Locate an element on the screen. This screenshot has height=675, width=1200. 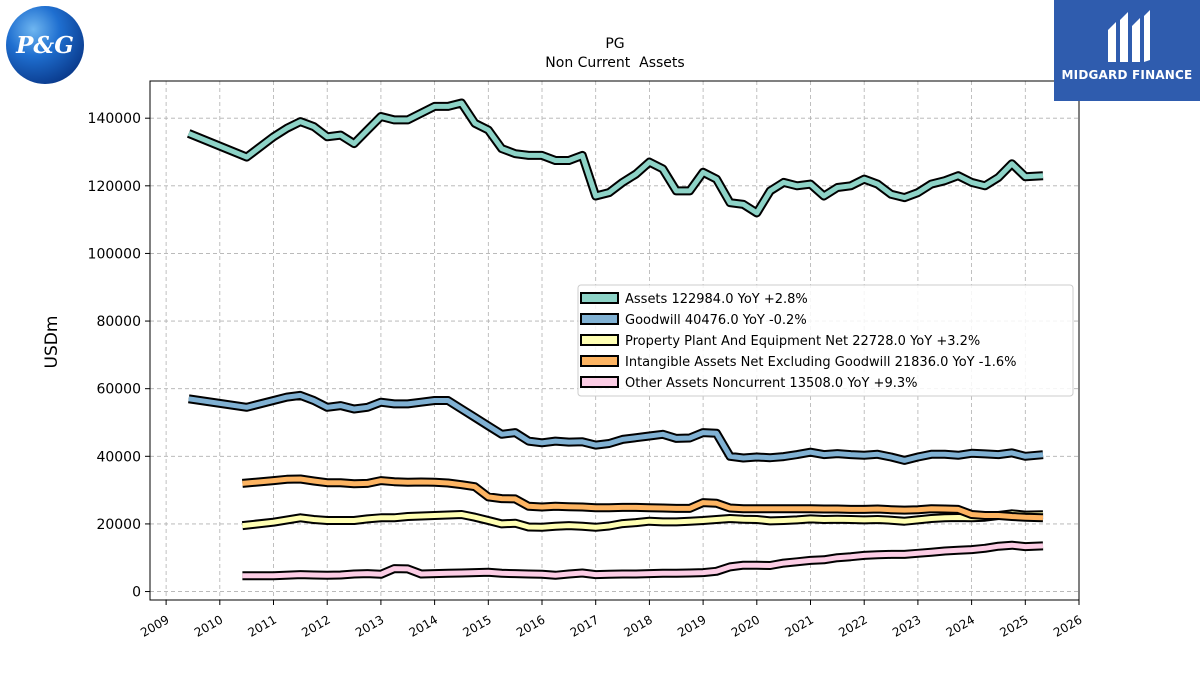
x-tick-label: 2014 is located at coordinates (423, 625).